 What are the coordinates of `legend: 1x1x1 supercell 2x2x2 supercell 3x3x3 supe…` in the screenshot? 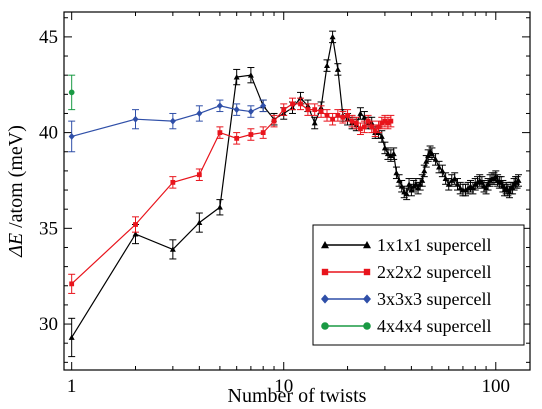 It's located at (418, 285).